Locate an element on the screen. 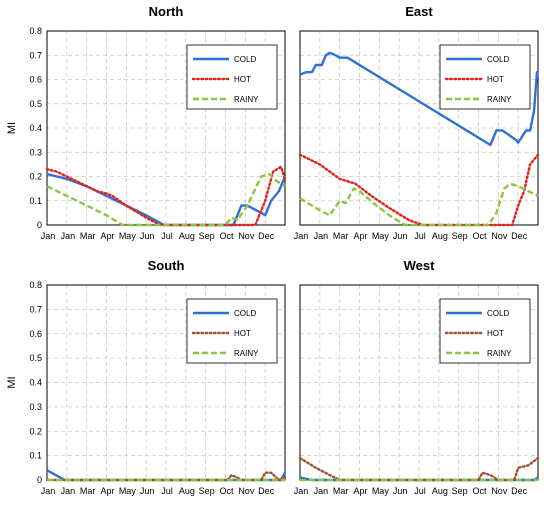 The width and height of the screenshot is (550, 510). chart-title: North is located at coordinates (166, 11).